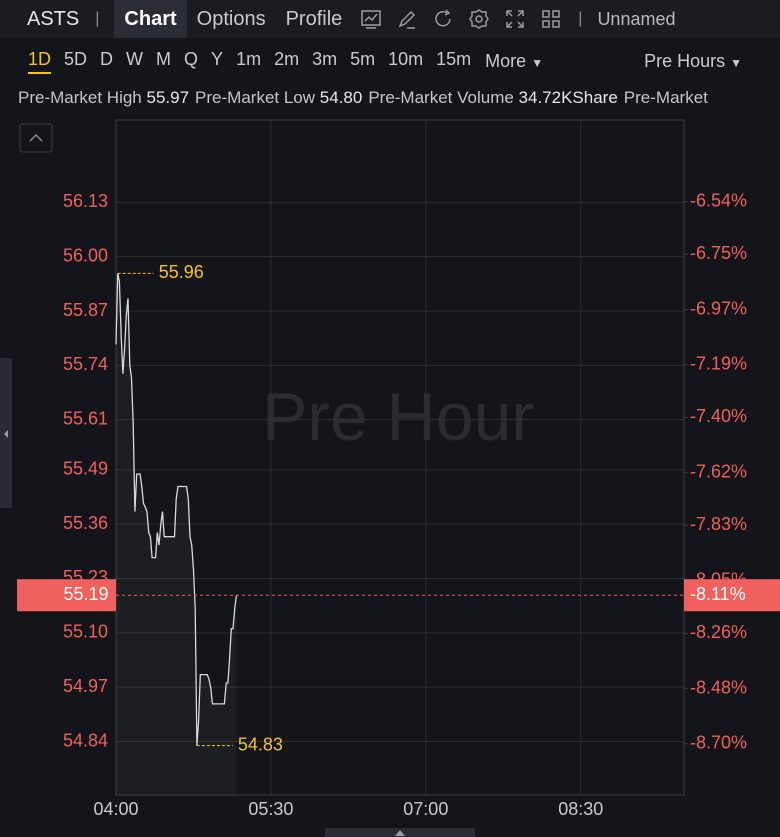 The width and height of the screenshot is (780, 837). I want to click on stat-label: Pre-Market Volume, so click(441, 97).